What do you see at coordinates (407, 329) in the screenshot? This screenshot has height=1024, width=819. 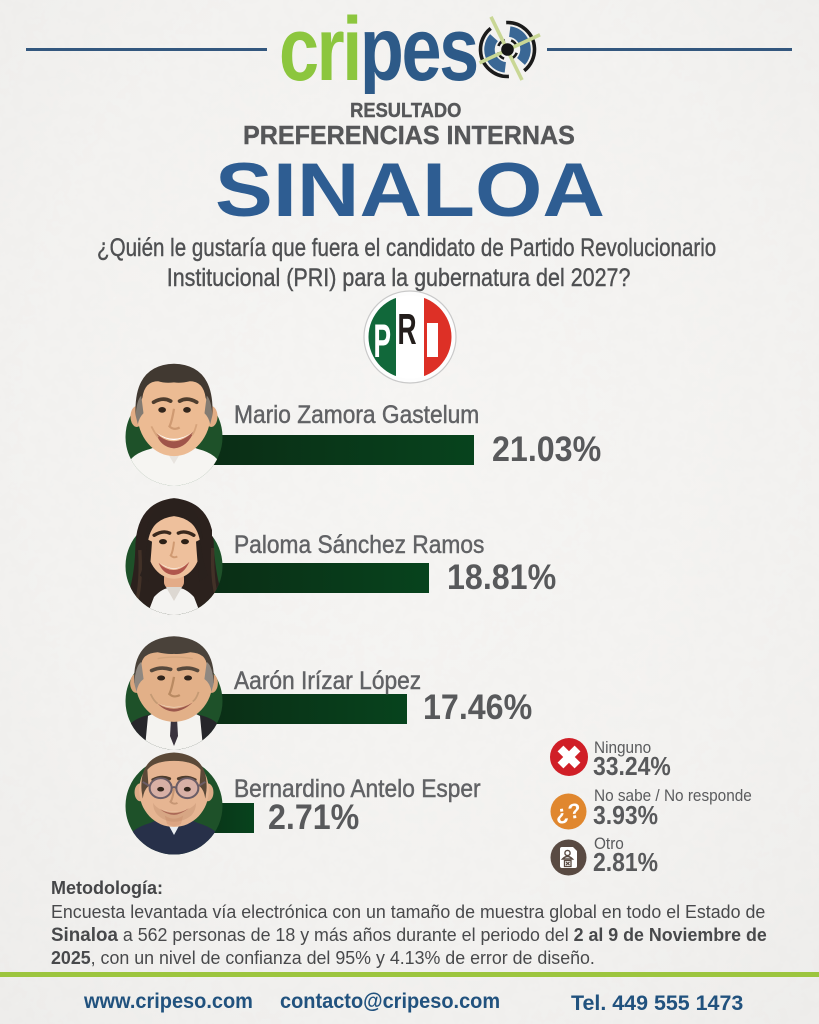 I see `svg-text: R` at bounding box center [407, 329].